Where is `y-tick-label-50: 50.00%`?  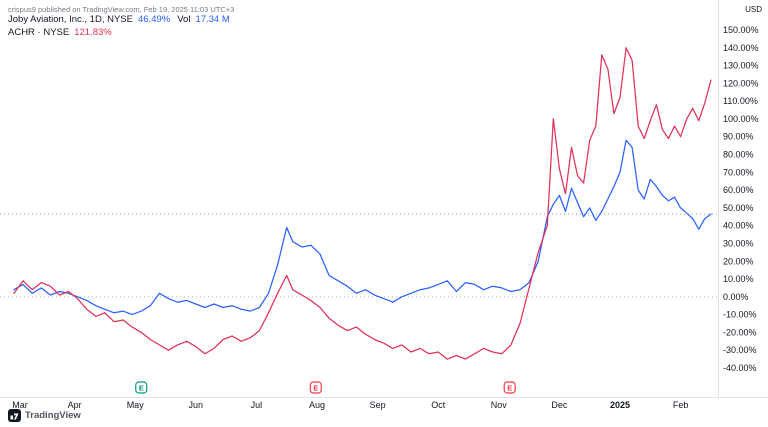 y-tick-label-50: 50.00% is located at coordinates (738, 208).